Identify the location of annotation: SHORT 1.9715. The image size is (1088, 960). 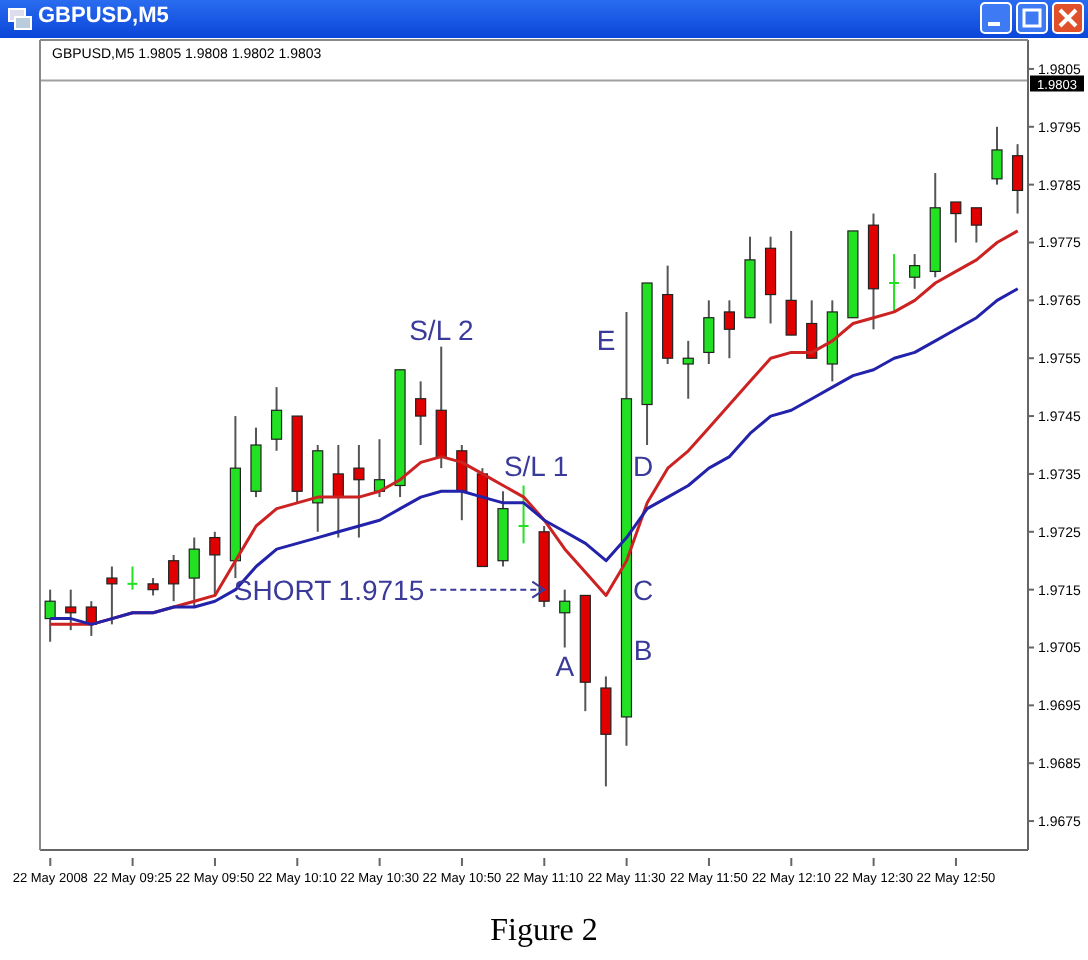
(329, 589).